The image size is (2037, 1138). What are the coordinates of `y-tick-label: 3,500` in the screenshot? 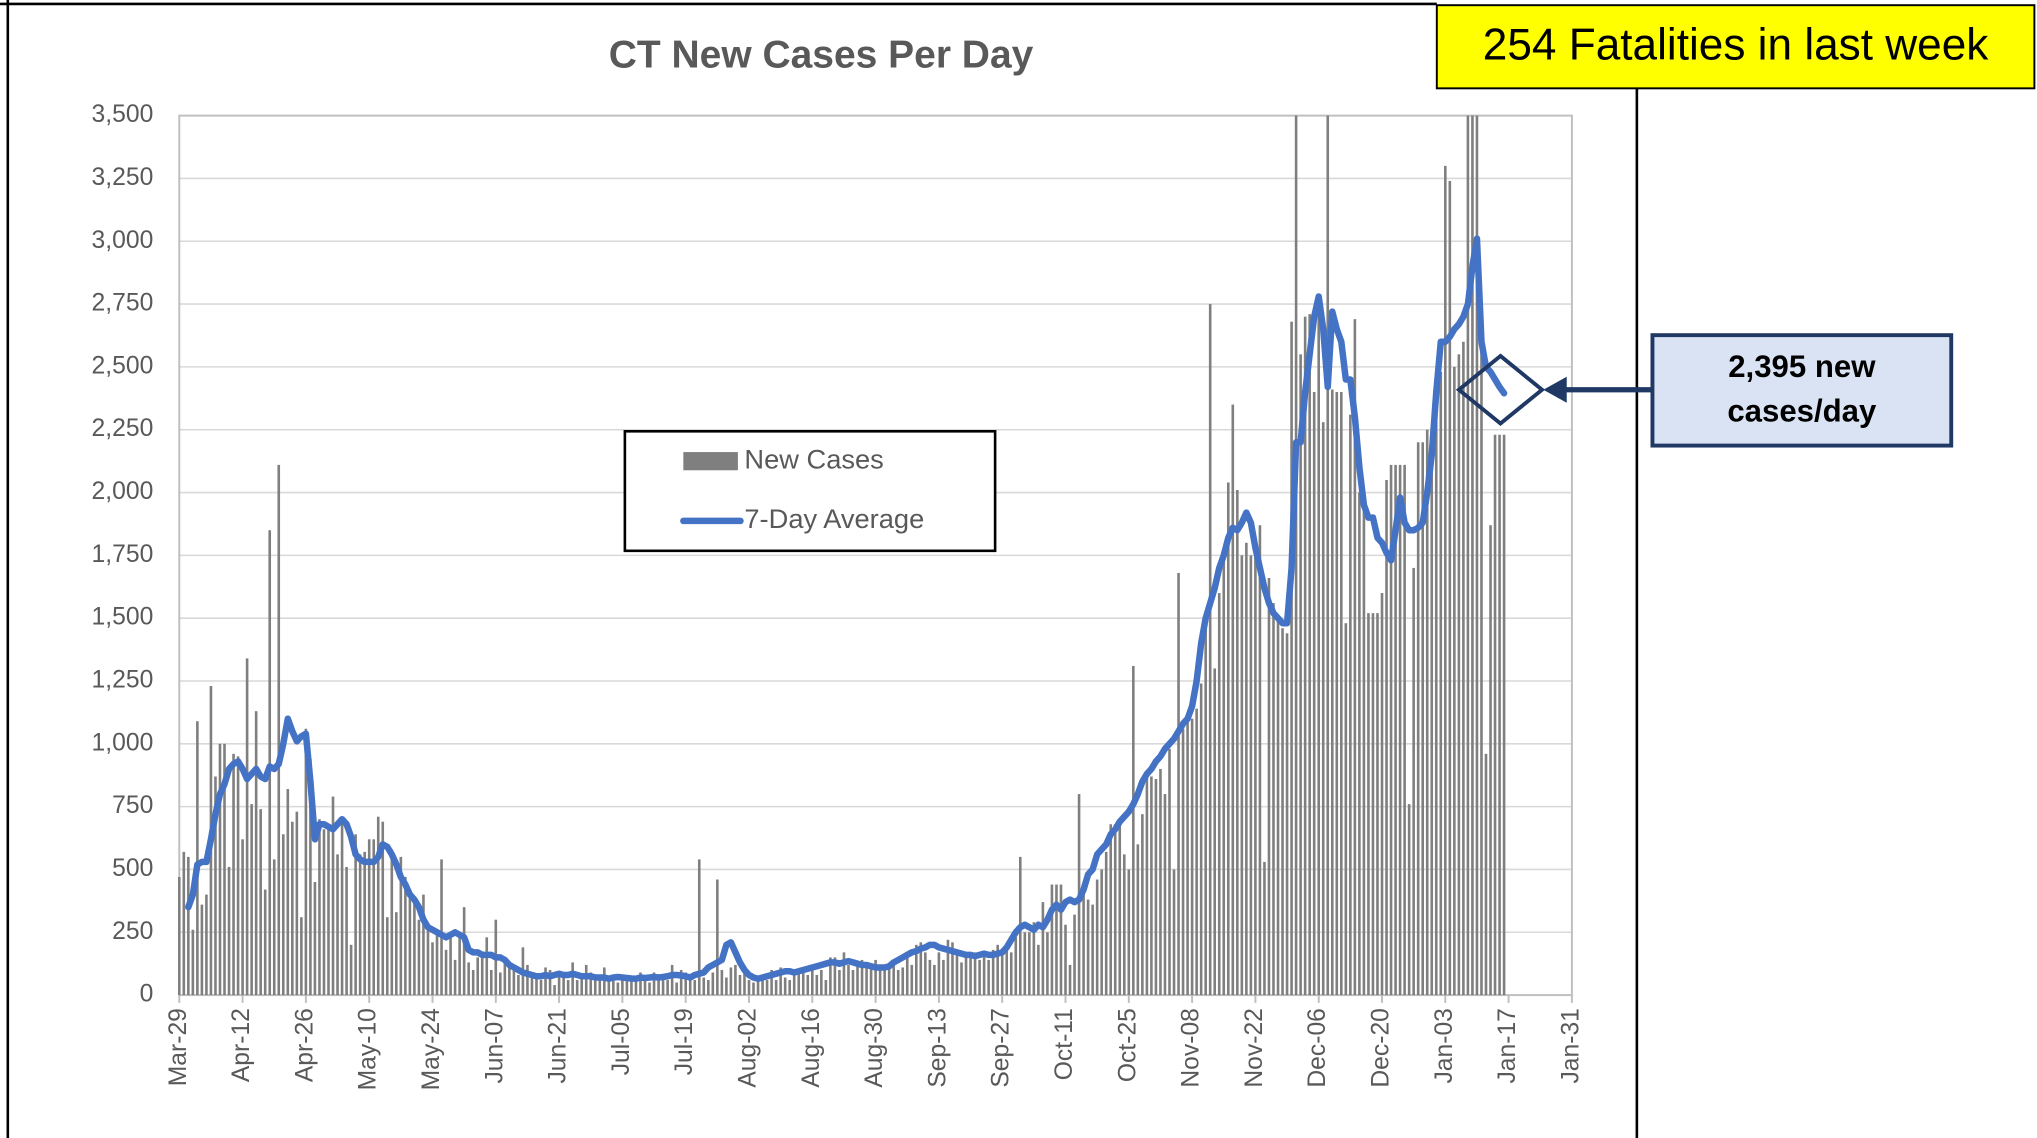 It's located at (123, 114).